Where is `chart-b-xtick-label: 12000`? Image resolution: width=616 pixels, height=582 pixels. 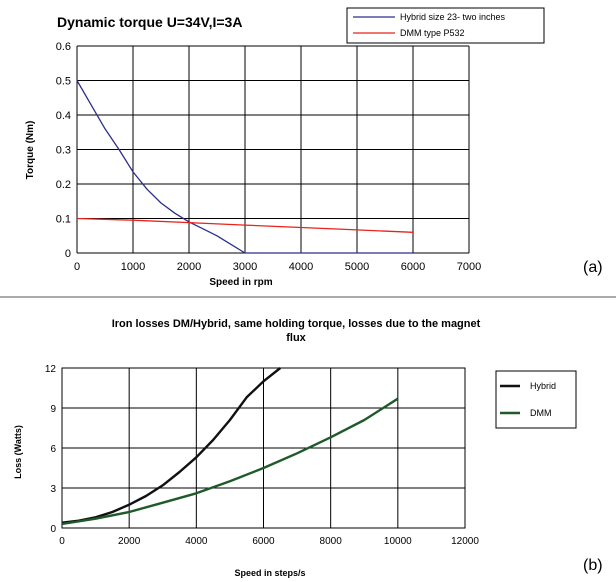
chart-b-xtick-label: 12000 is located at coordinates (465, 541).